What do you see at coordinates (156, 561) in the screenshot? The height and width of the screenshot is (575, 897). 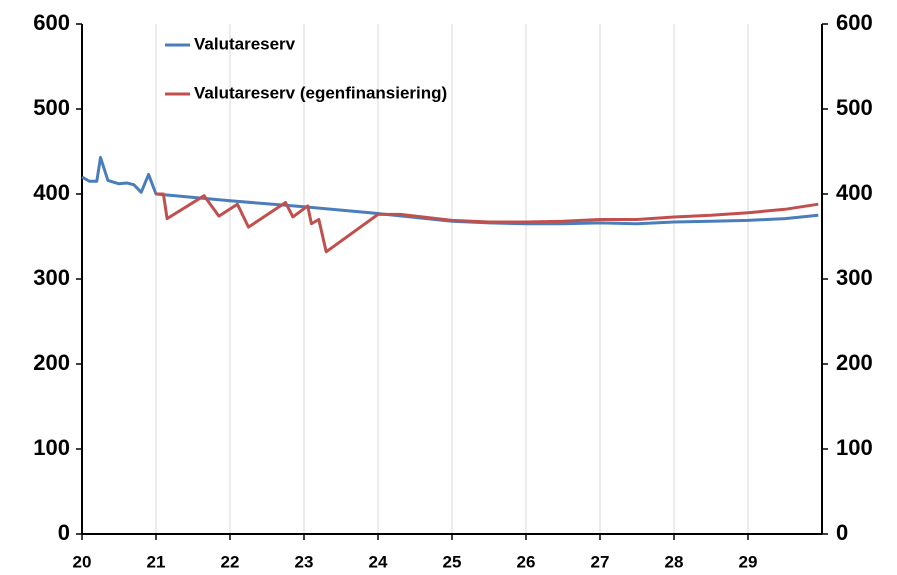 I see `x-tick-label: 21` at bounding box center [156, 561].